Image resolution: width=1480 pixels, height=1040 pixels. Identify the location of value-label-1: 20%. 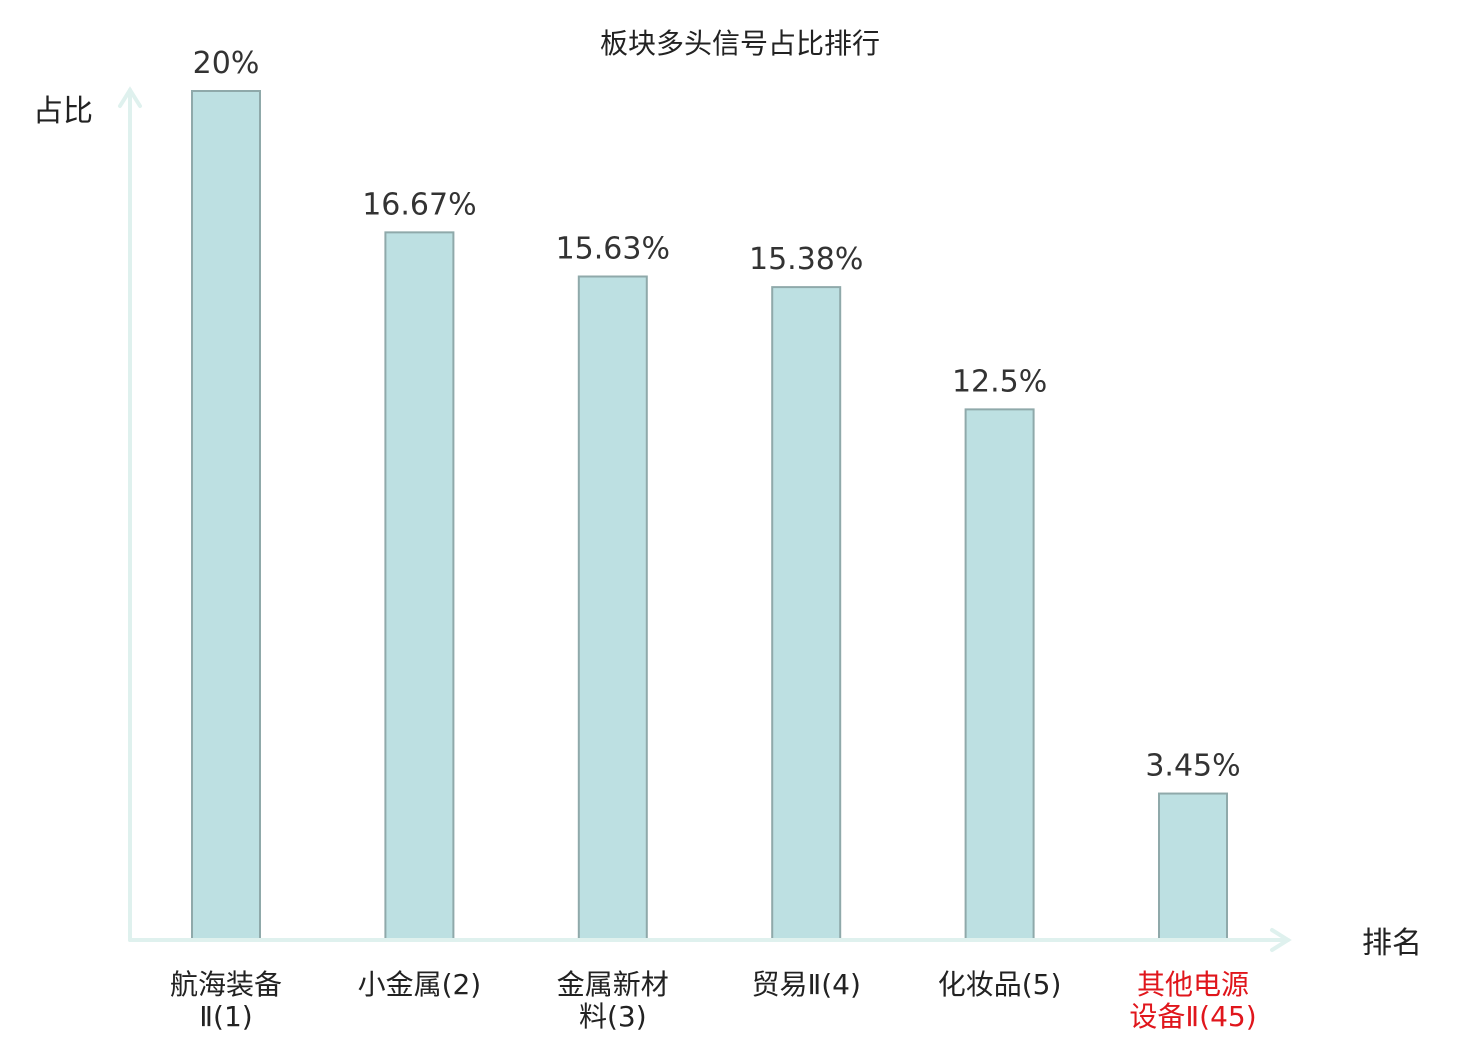
(226, 63).